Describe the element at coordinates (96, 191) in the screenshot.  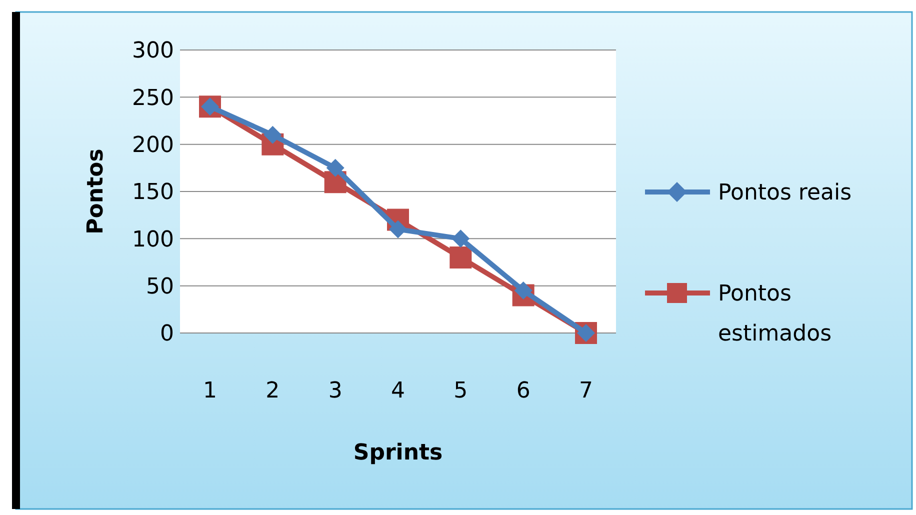
I see `y-axis-title: Pontos` at that location.